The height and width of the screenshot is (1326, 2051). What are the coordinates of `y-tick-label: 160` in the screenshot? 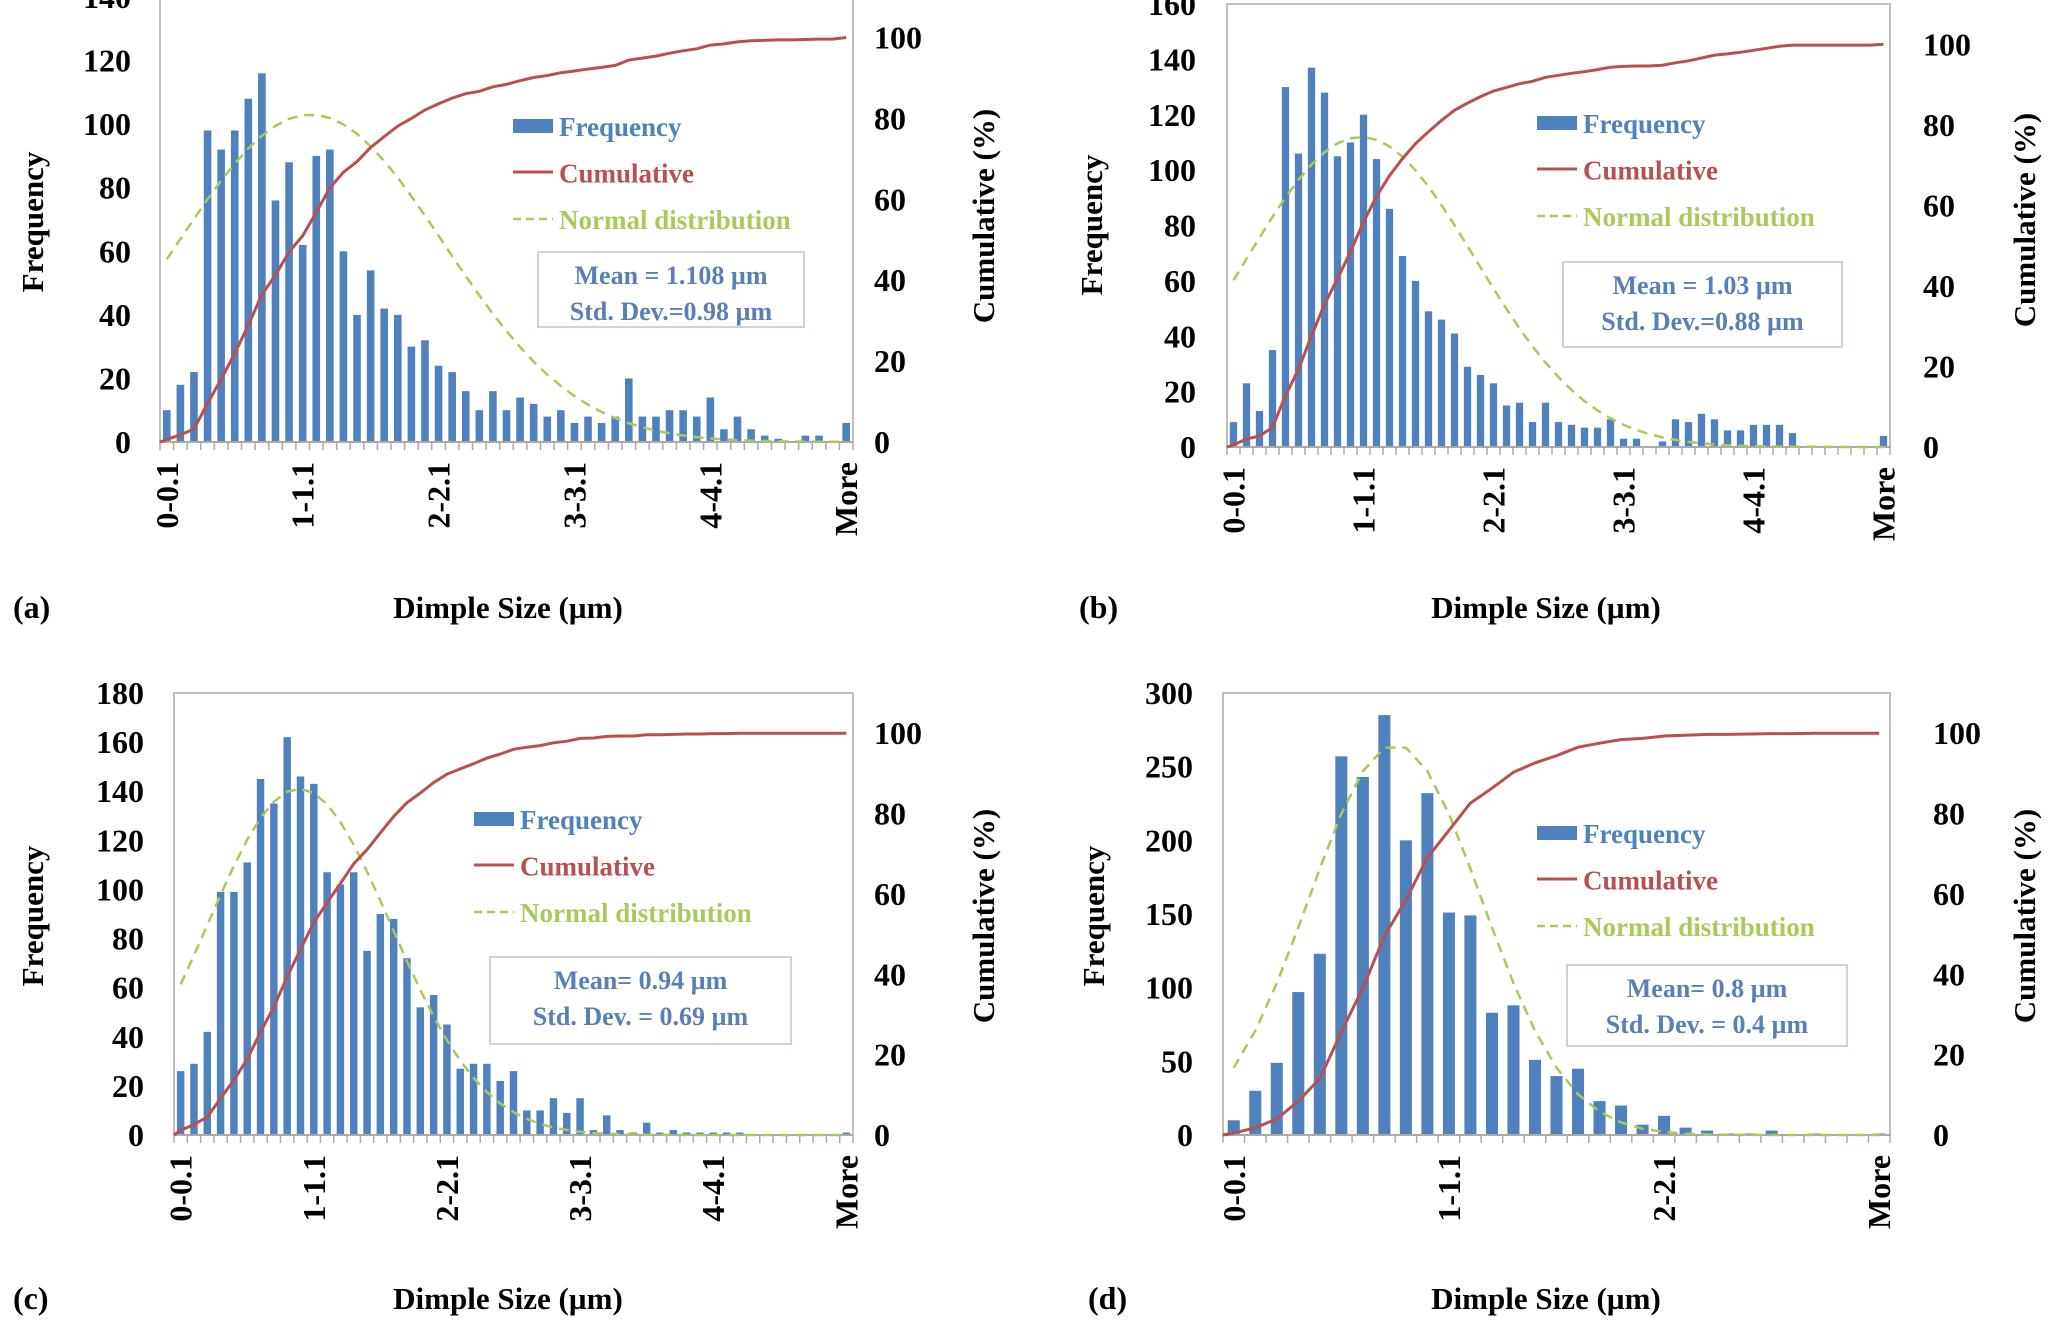 It's located at (1172, 11).